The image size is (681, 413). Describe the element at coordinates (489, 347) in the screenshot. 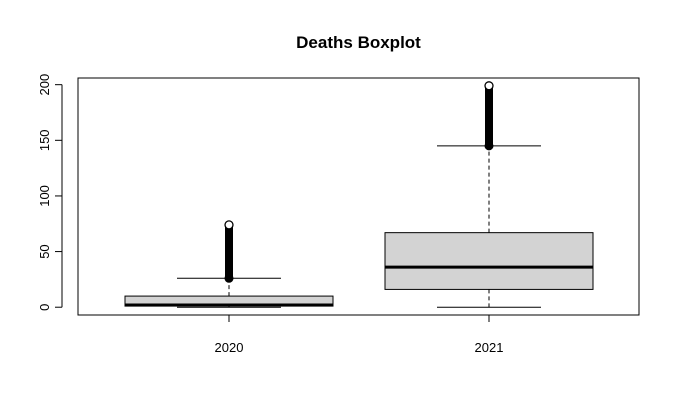

I see `x-tick-label: 2021` at that location.